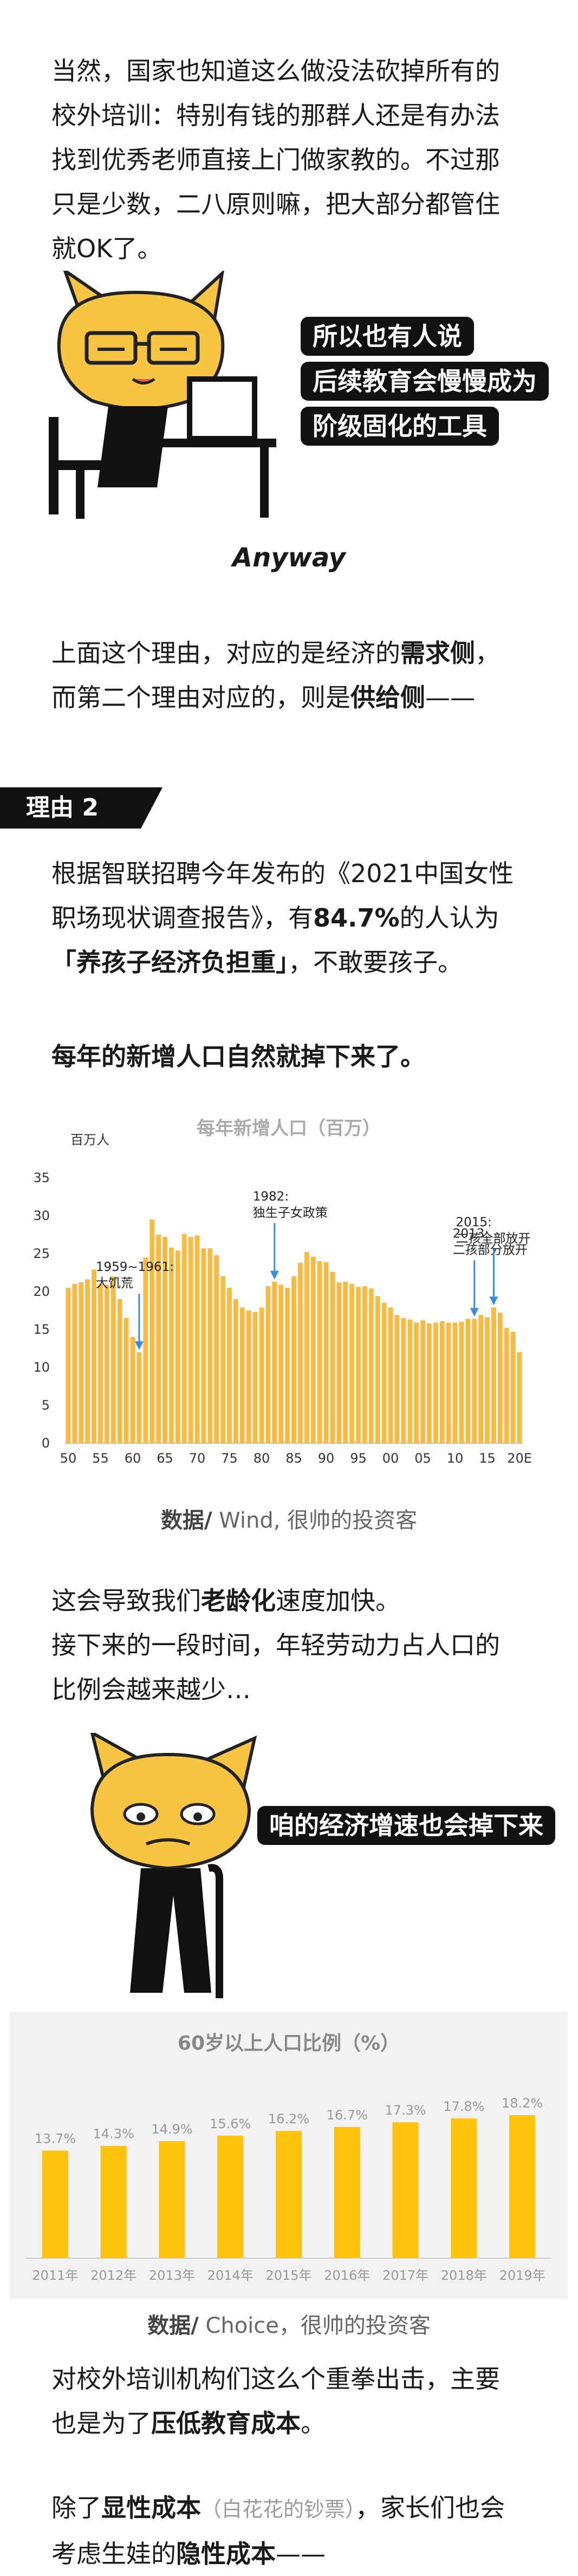  I want to click on text: ，不敢要孩子。, so click(375, 962).